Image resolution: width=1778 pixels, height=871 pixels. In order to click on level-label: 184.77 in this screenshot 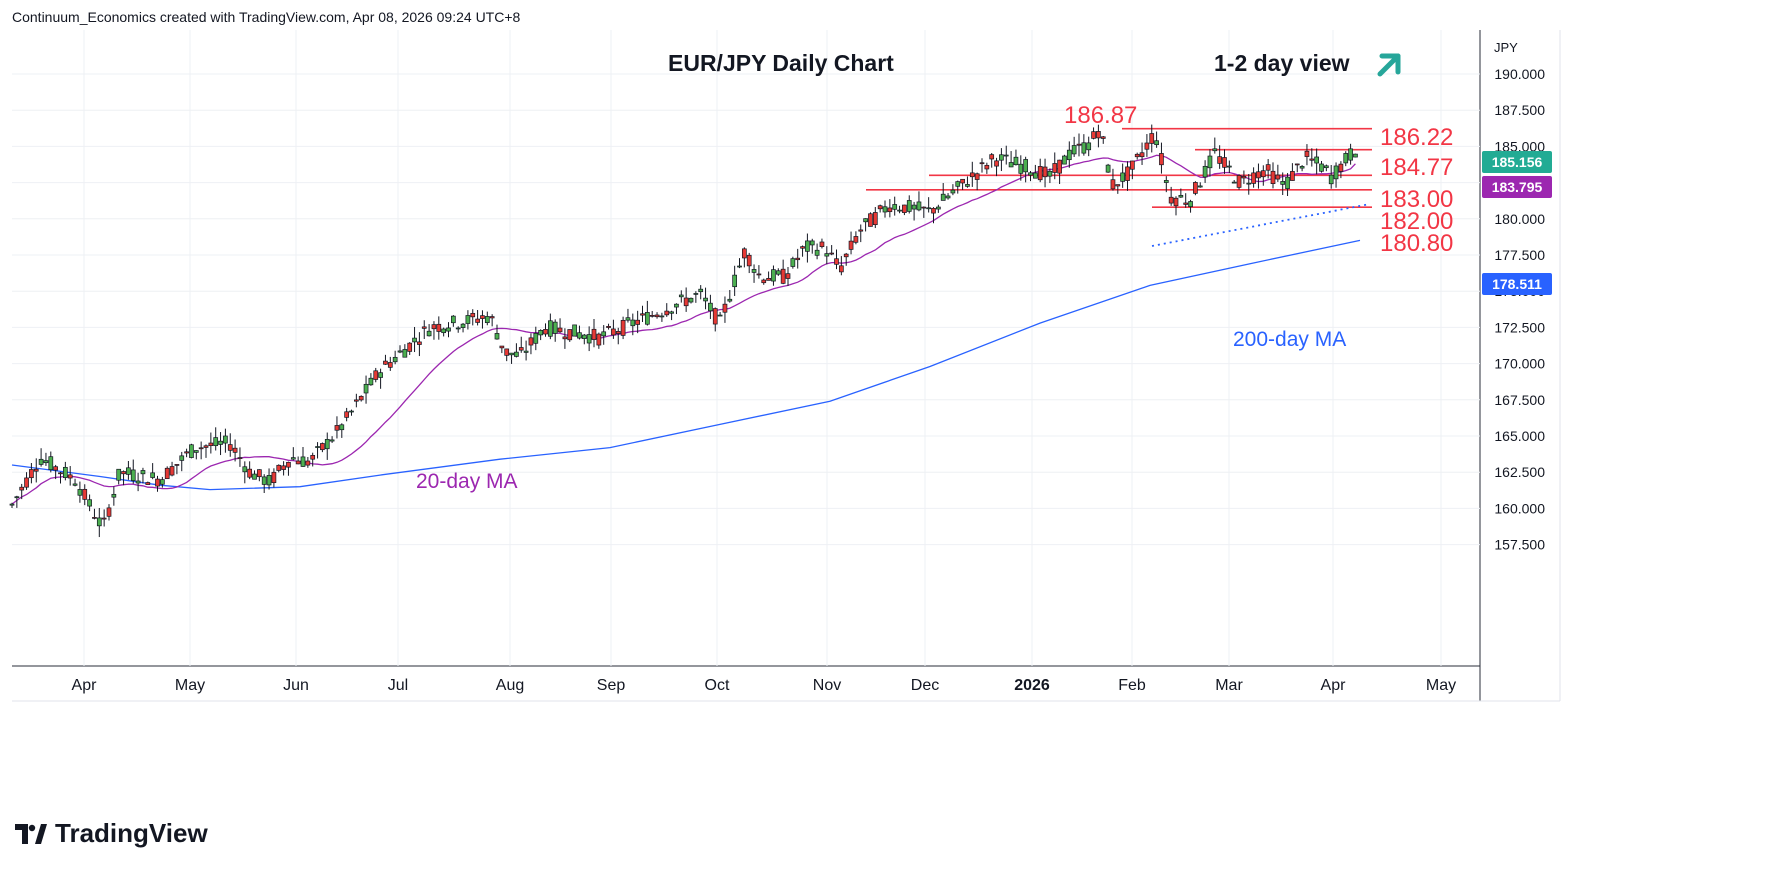, I will do `click(1416, 167)`.